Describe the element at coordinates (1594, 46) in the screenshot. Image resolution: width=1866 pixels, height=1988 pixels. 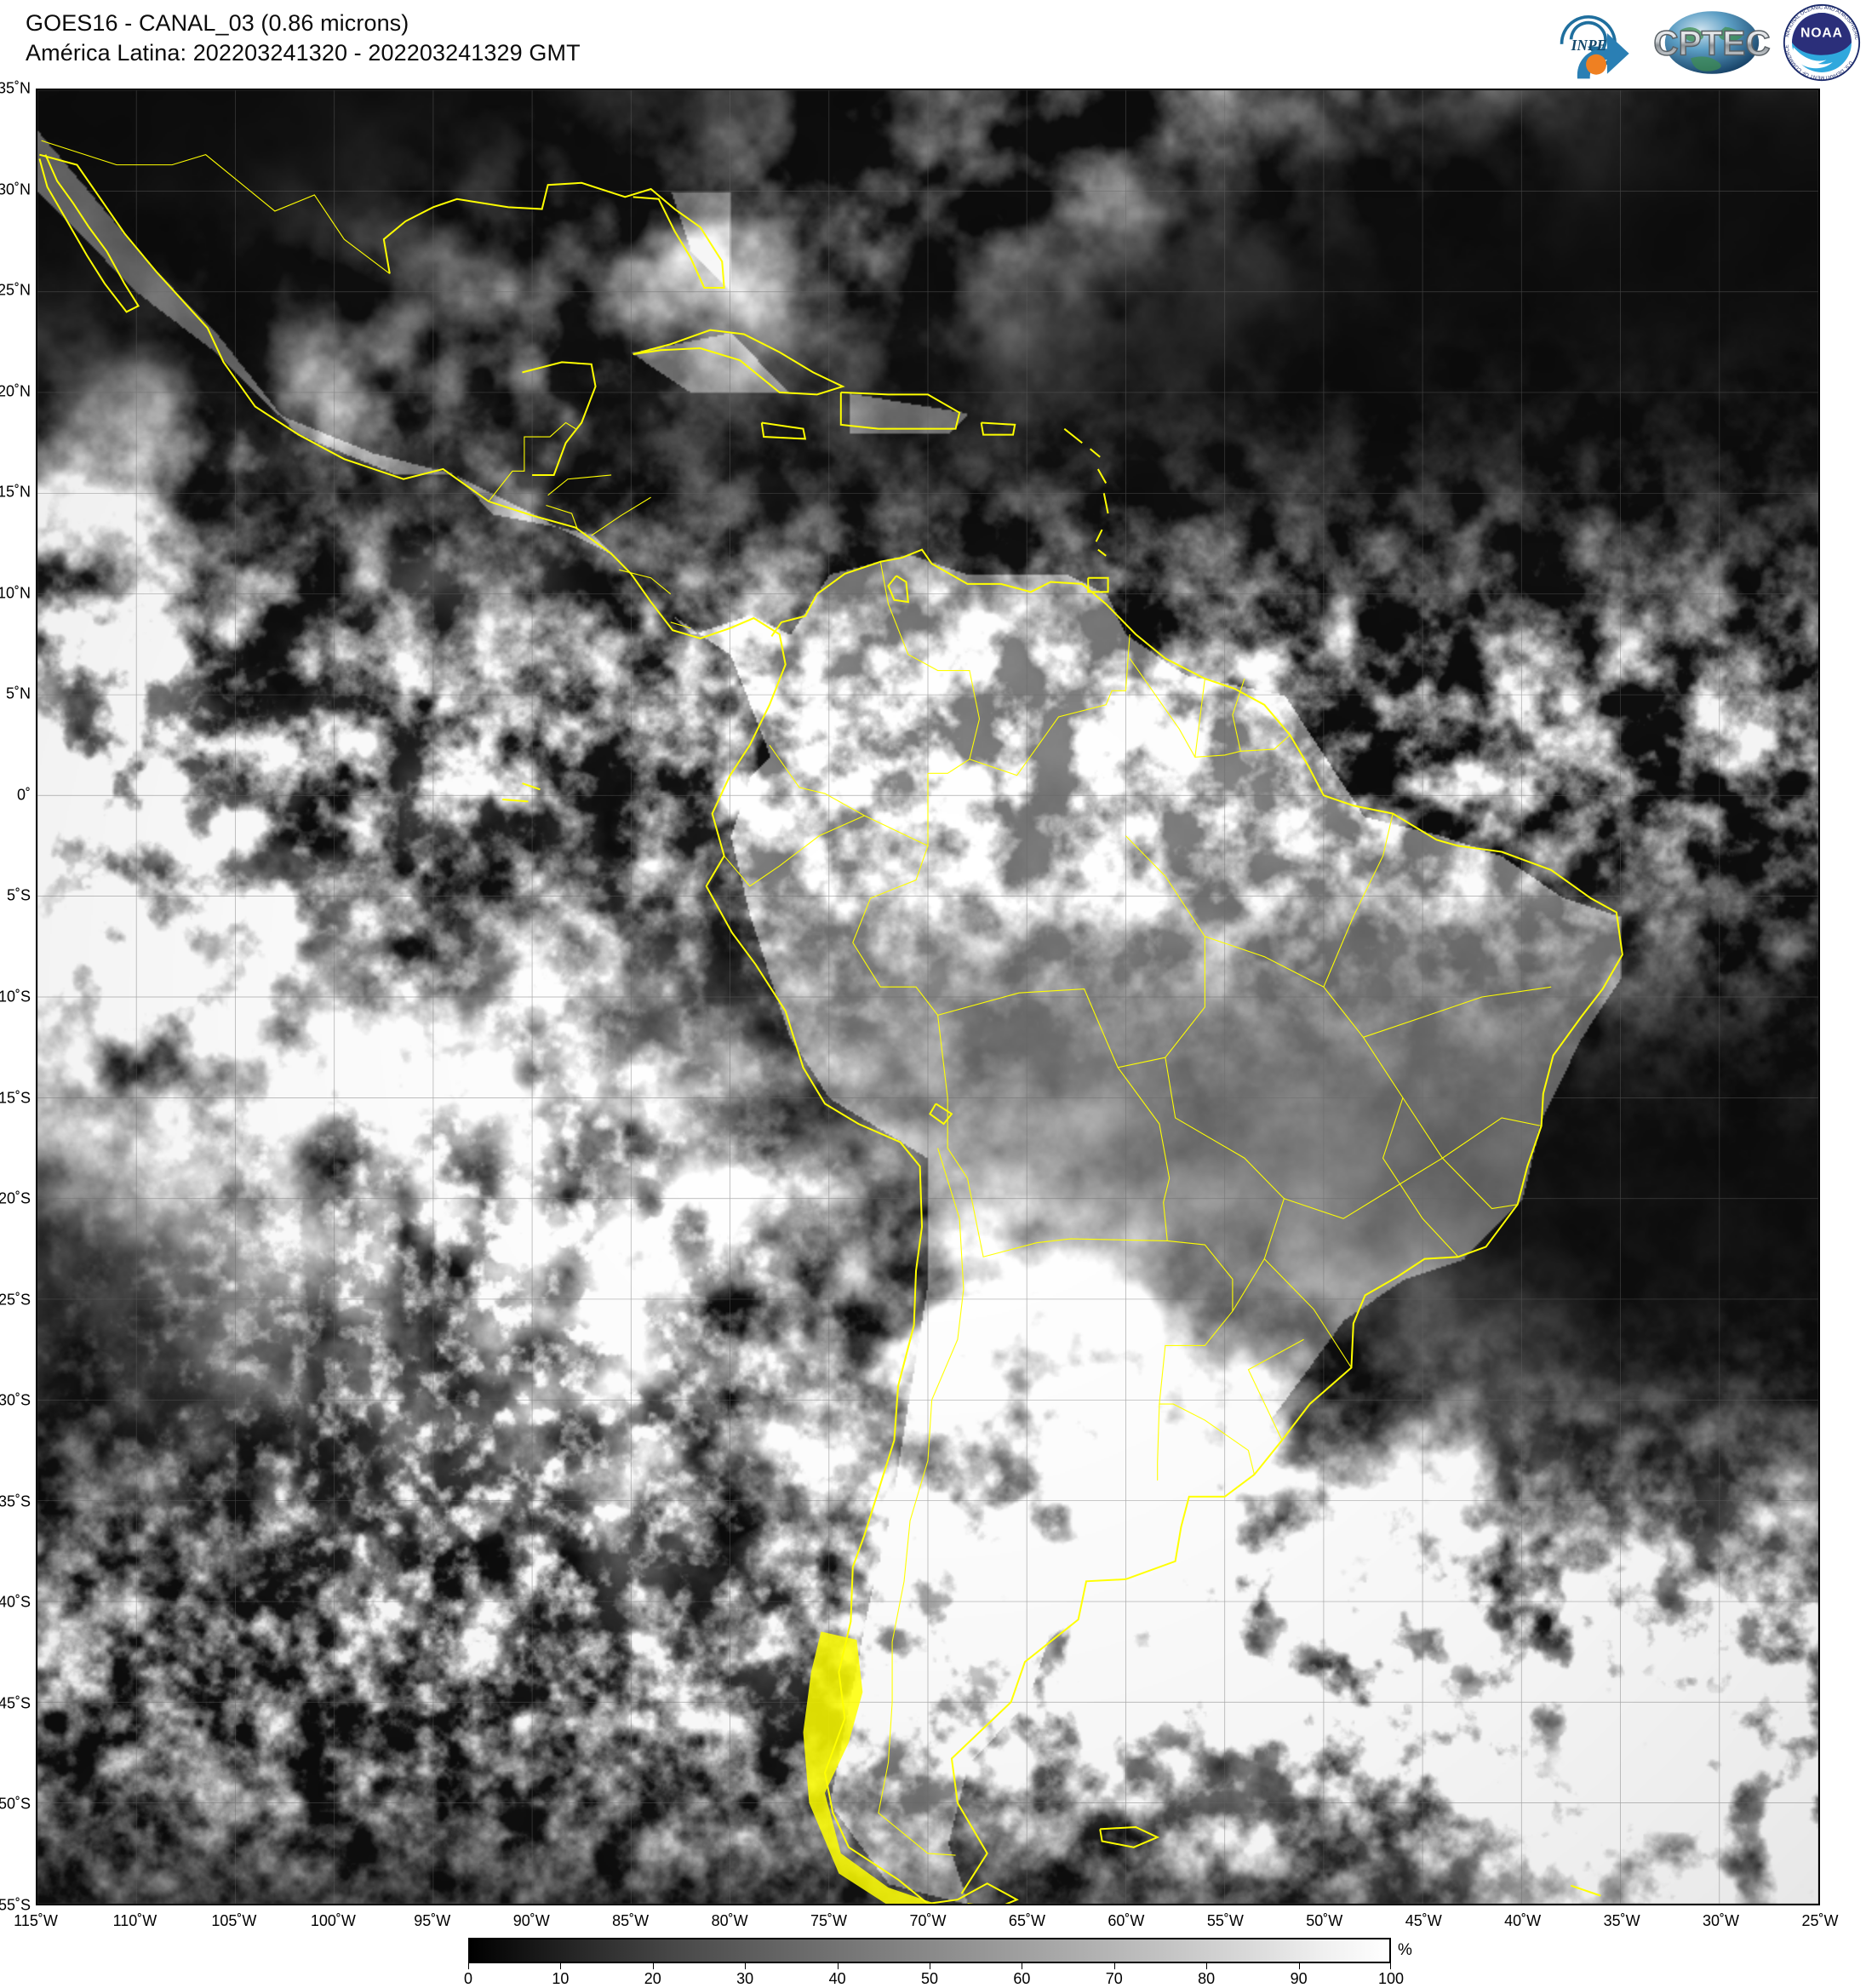
I see `inpe-logo: INPE` at that location.